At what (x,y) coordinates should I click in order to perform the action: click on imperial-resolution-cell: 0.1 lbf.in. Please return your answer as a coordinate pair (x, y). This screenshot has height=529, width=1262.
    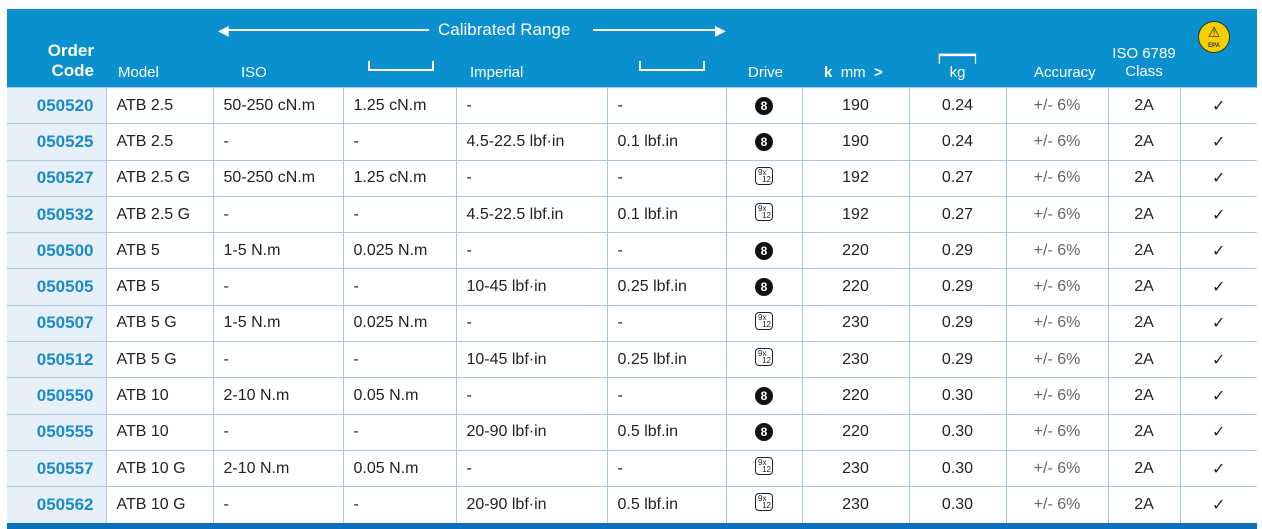
    Looking at the image, I should click on (666, 214).